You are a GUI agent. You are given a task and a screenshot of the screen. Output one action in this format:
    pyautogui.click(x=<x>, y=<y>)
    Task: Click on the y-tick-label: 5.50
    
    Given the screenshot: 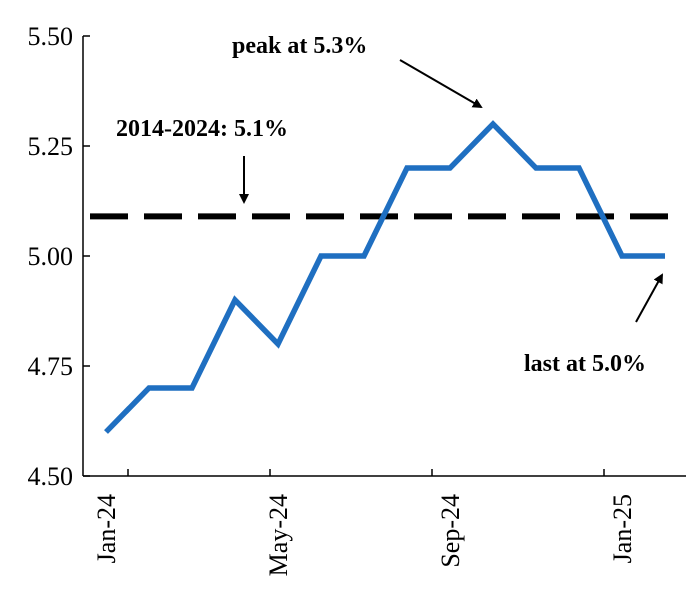 What is the action you would take?
    pyautogui.click(x=51, y=36)
    